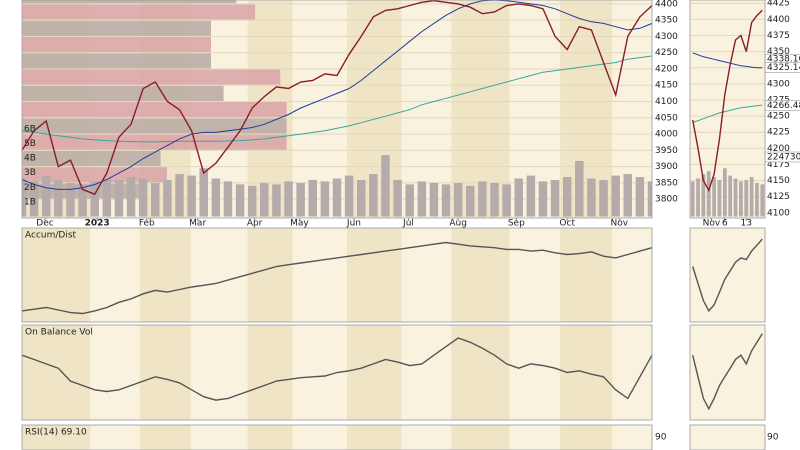 The image size is (800, 450). Describe the element at coordinates (661, 437) in the screenshot. I see `y-tick-label: 90` at that location.